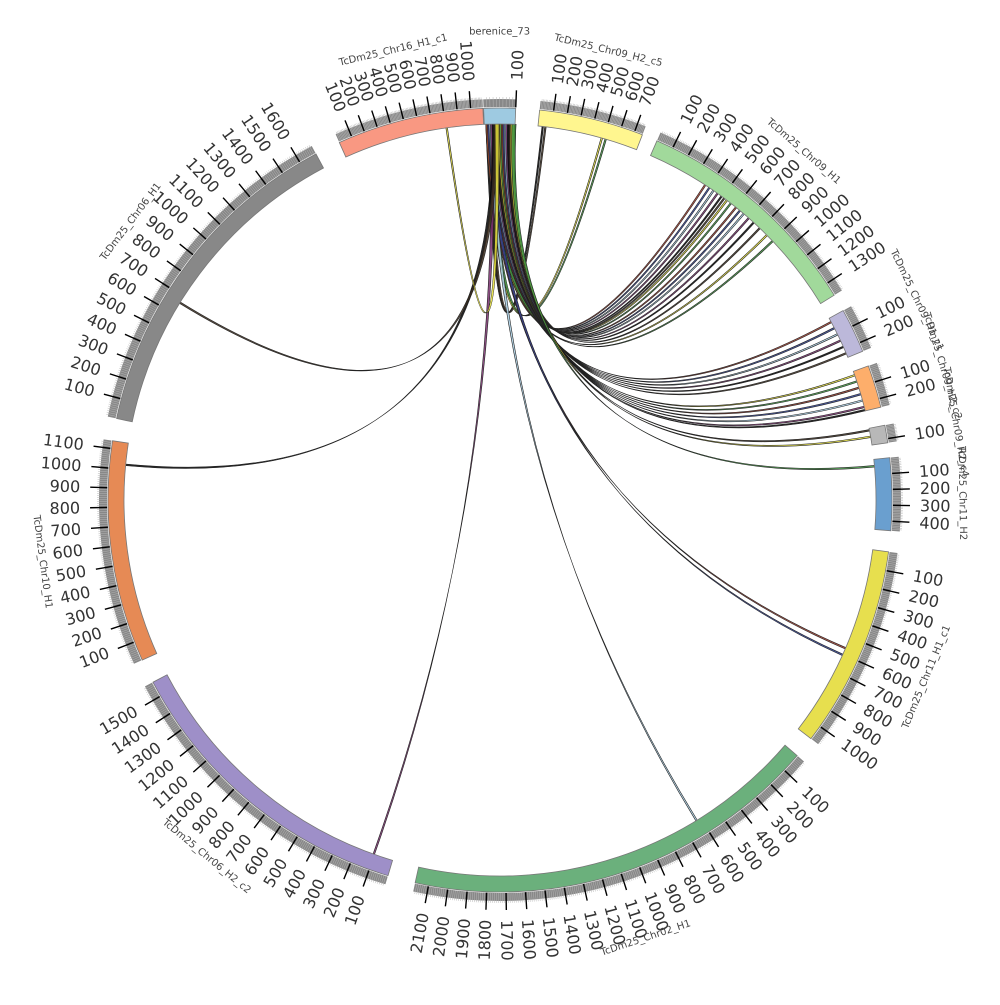 The image size is (1000, 1005). What do you see at coordinates (962, 492) in the screenshot?
I see `chromosome-label-chr11h2: TcDm25_Chr11_H2` at bounding box center [962, 492].